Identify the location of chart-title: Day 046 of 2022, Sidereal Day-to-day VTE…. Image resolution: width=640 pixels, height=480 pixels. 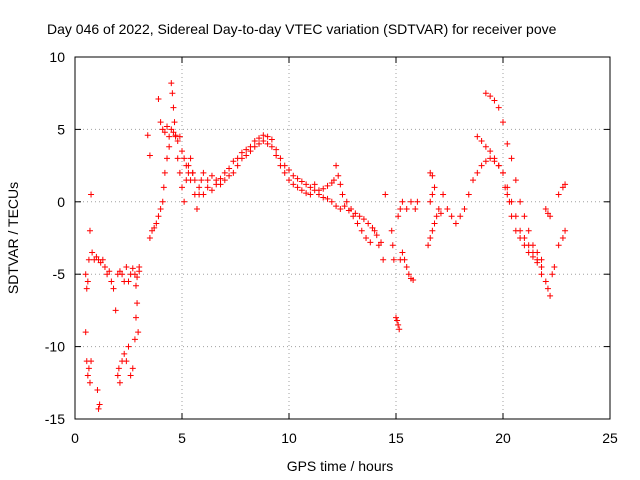
(302, 29).